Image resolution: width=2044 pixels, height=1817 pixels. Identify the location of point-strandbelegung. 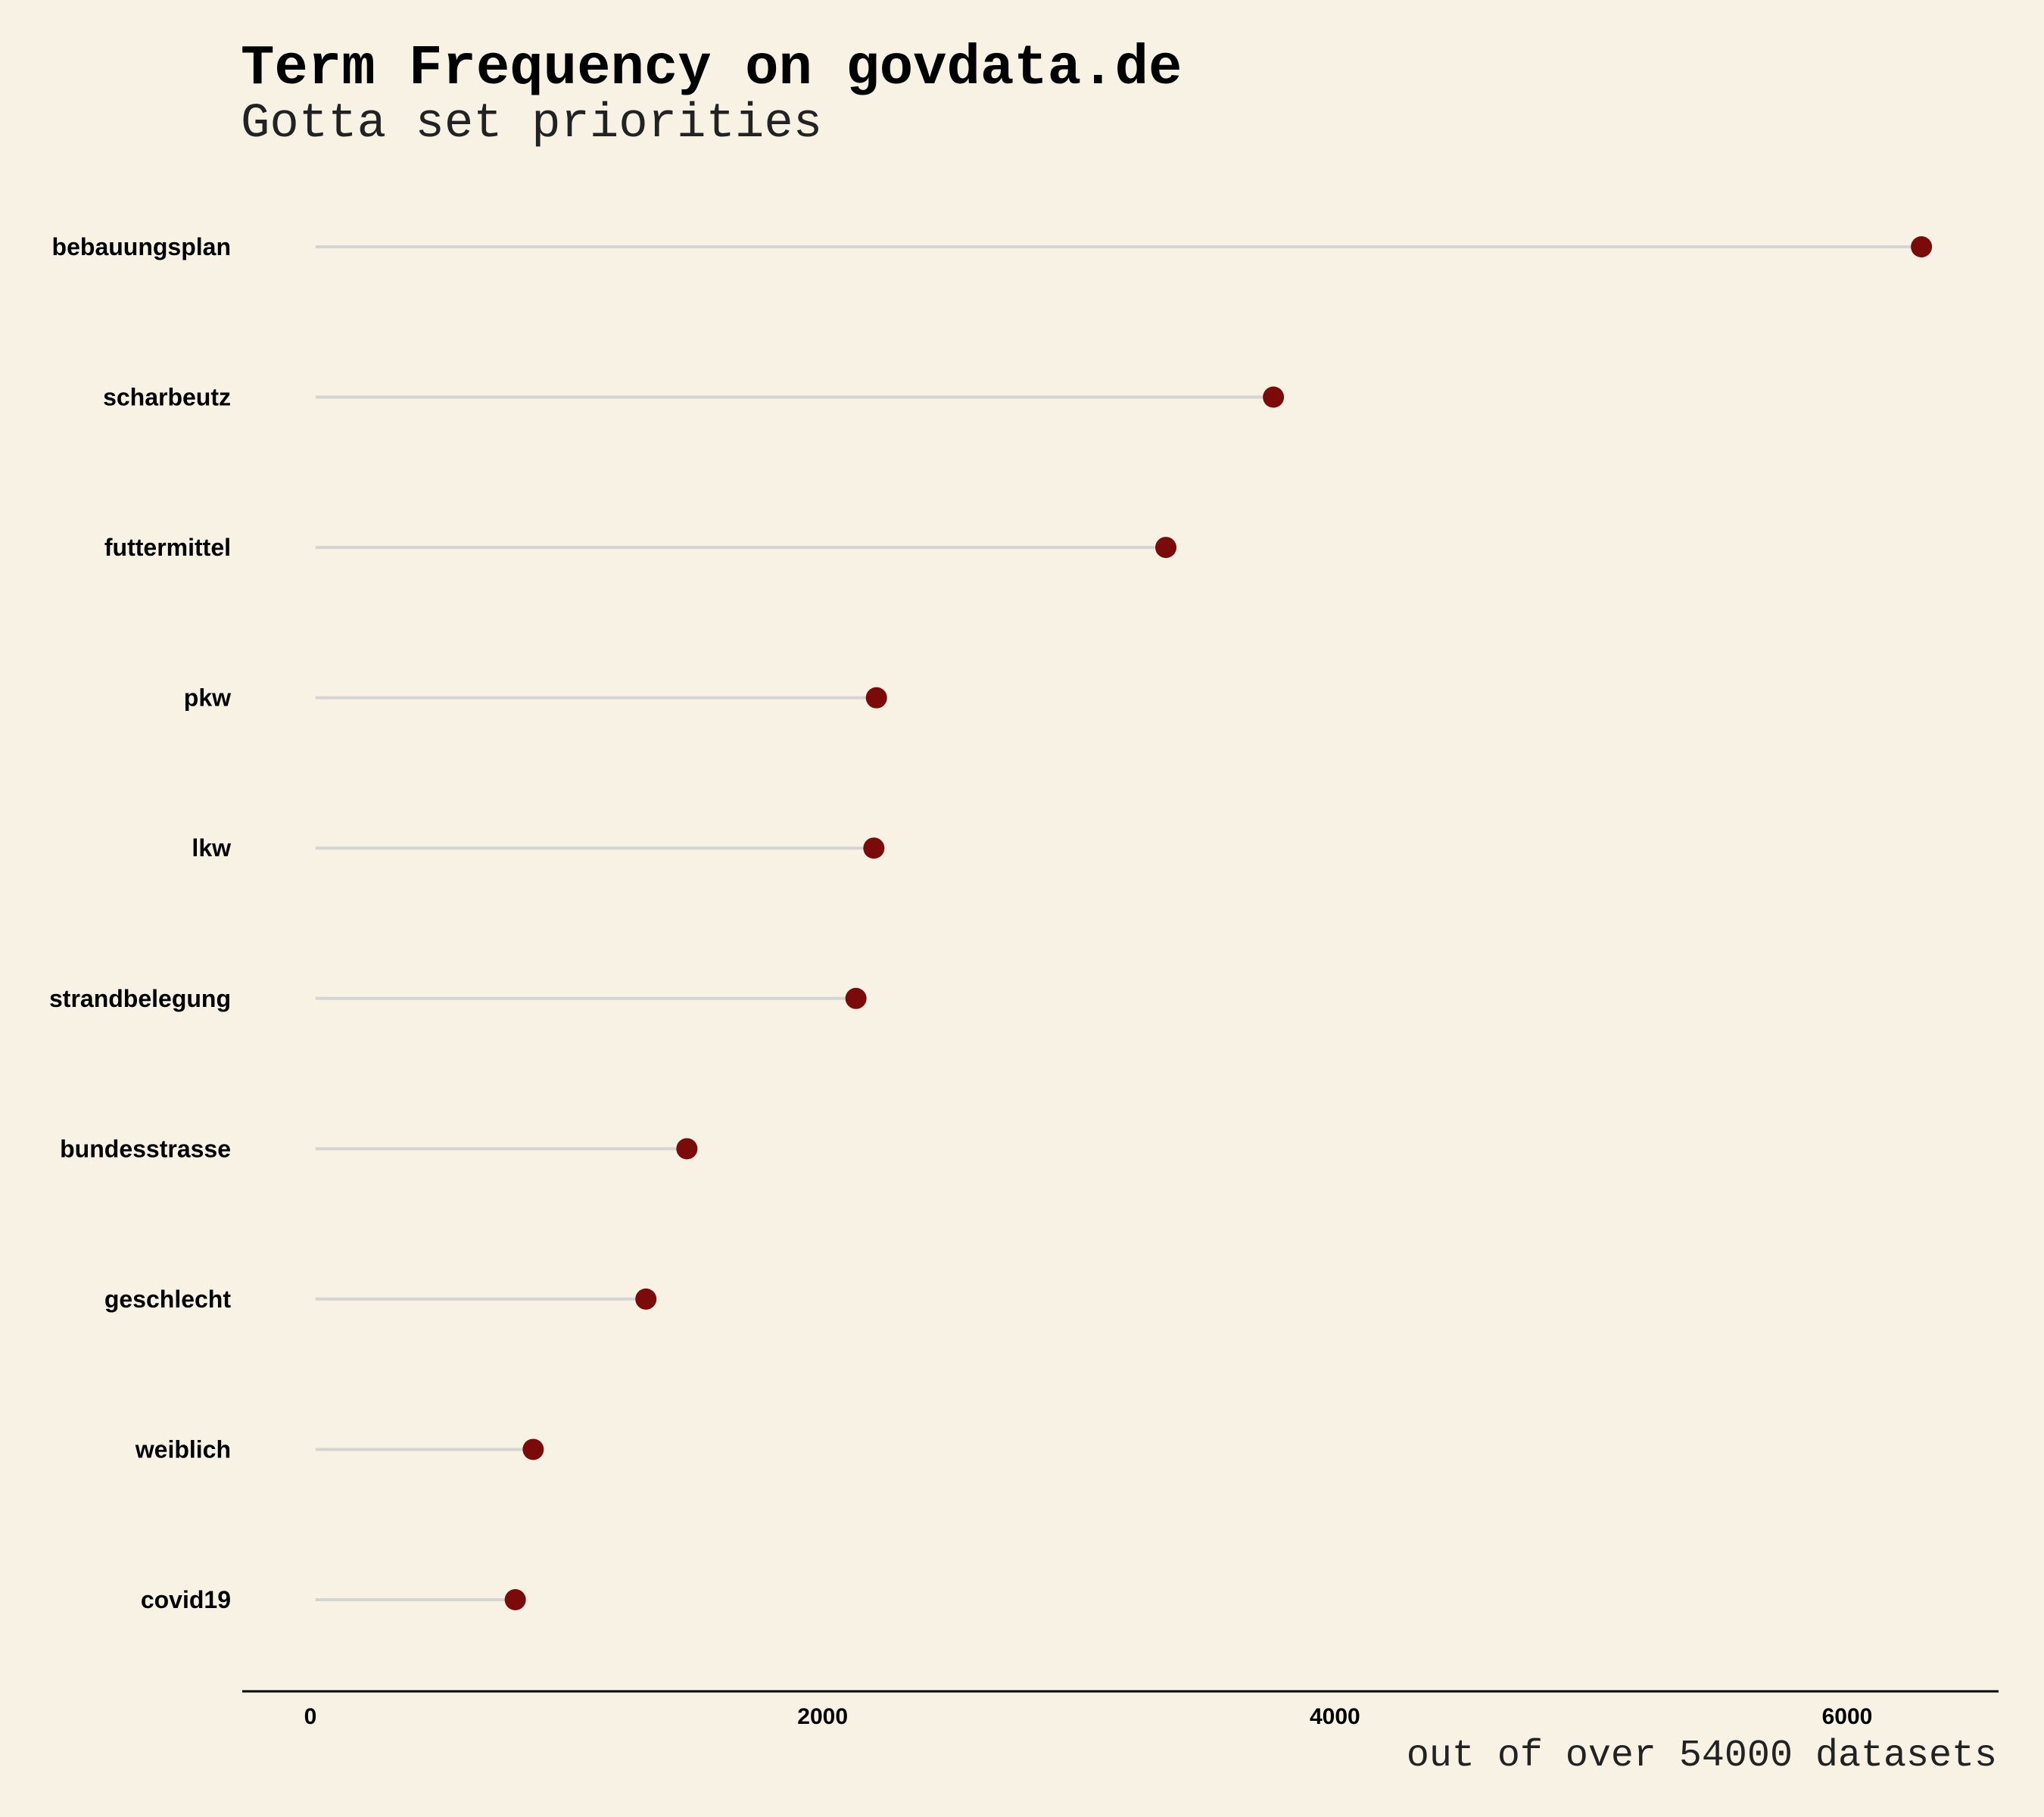
(856, 998).